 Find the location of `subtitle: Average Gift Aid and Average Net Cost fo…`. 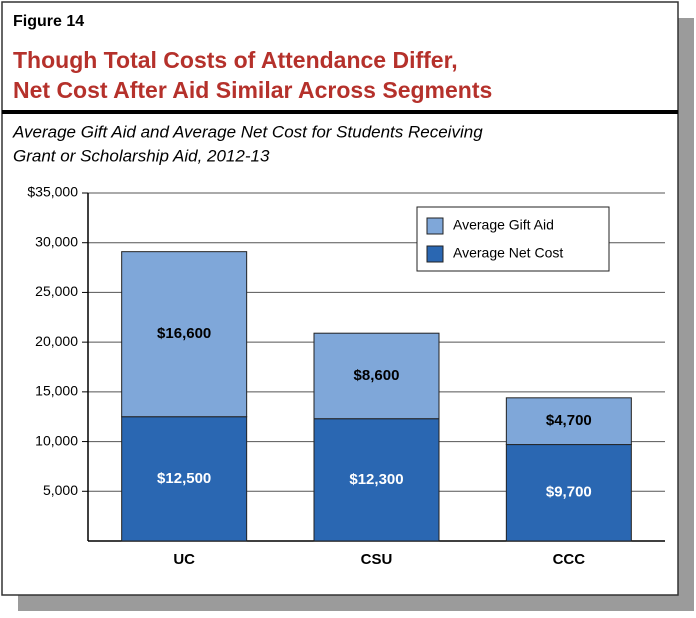

subtitle: Average Gift Aid and Average Net Cost fo… is located at coordinates (247, 131).